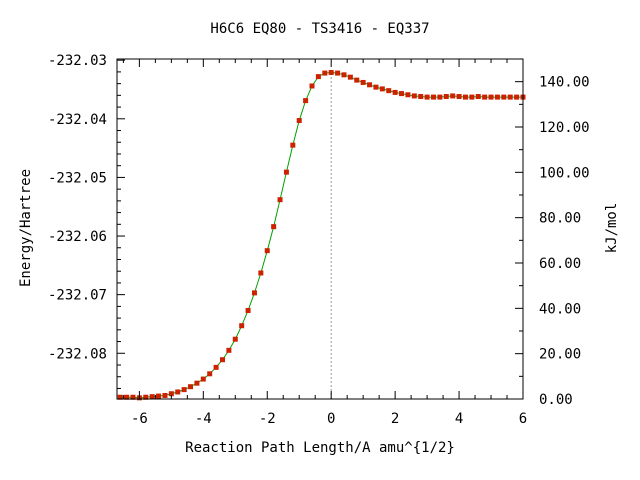 The height and width of the screenshot is (480, 640). Describe the element at coordinates (26, 228) in the screenshot. I see `y-axis-left-label: Energy/Hartree` at that location.